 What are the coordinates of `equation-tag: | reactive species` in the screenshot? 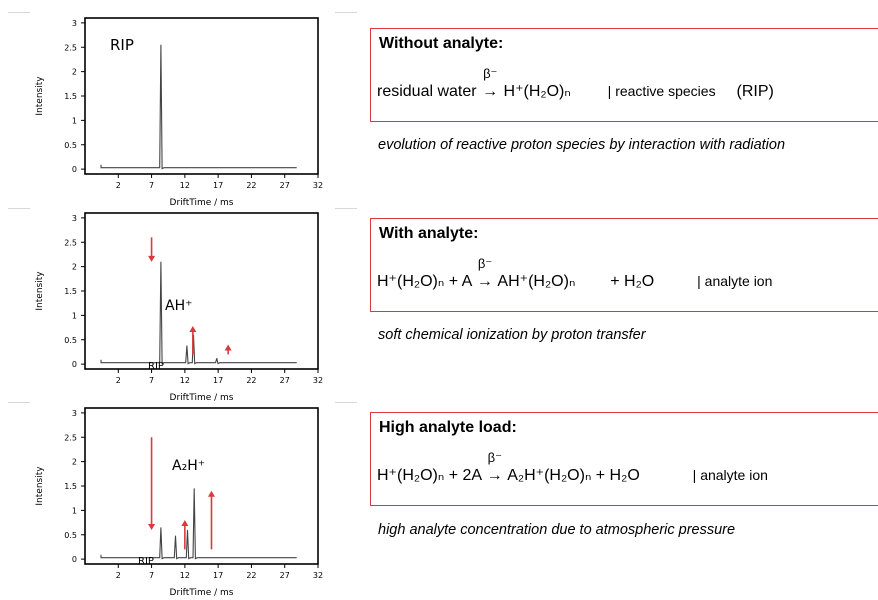 It's located at (662, 91).